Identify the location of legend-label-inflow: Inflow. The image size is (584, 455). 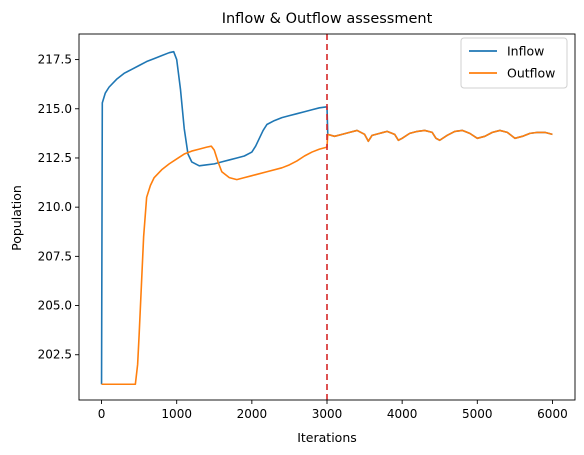
(525, 51).